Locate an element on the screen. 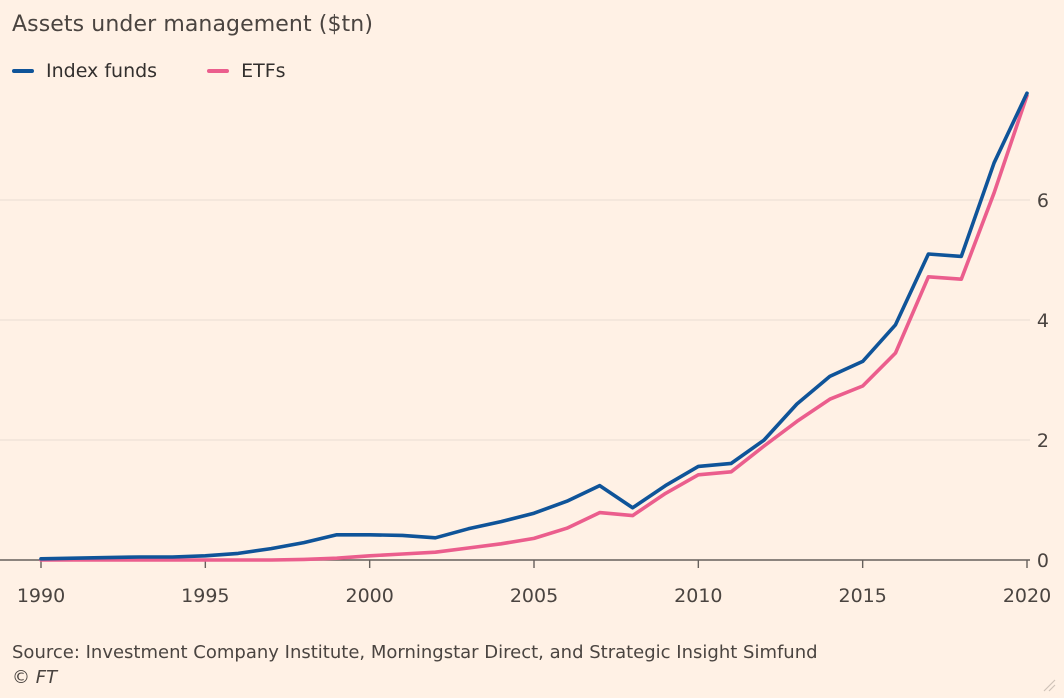  chart-title: Assets under management ($tn) is located at coordinates (193, 24).